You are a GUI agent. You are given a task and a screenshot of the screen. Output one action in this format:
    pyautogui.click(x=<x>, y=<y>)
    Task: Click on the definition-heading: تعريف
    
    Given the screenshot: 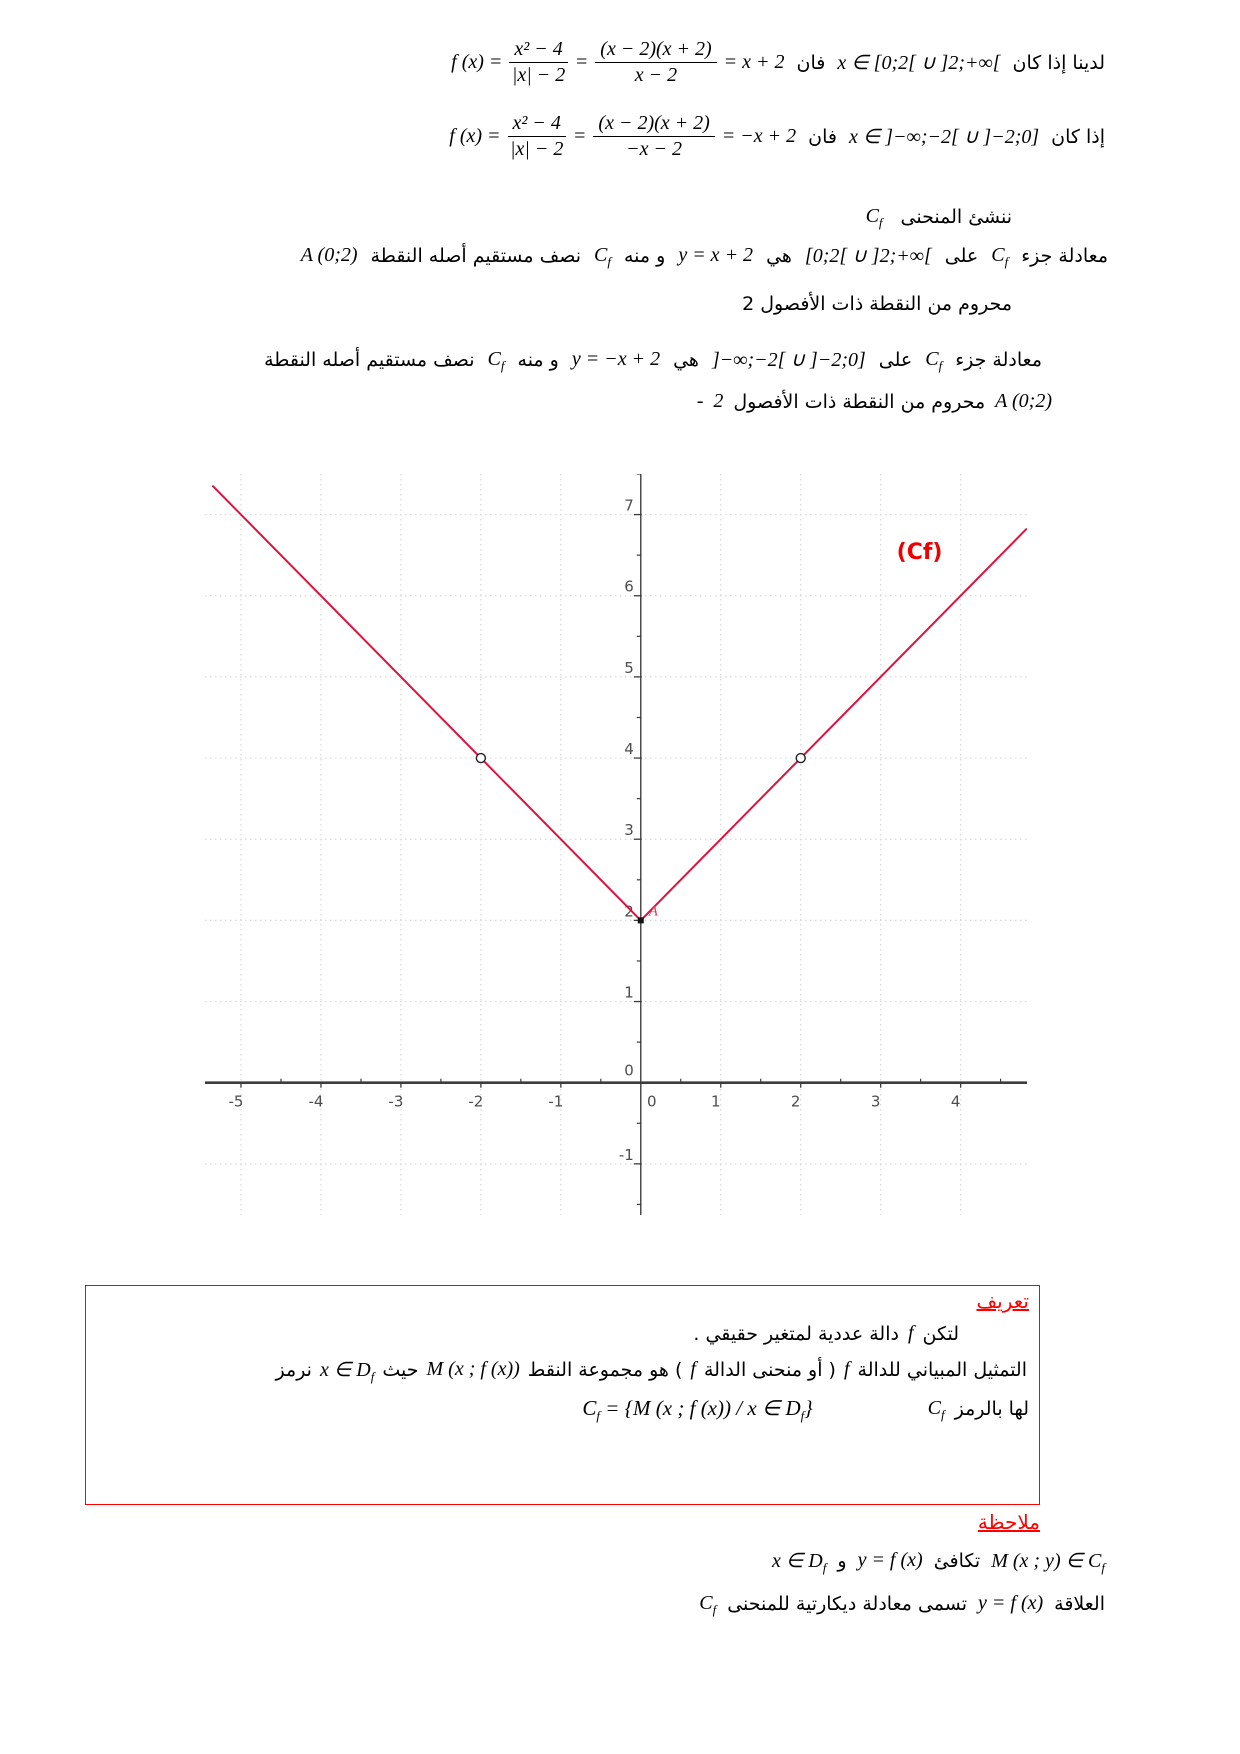 What is the action you would take?
    pyautogui.click(x=1002, y=1301)
    